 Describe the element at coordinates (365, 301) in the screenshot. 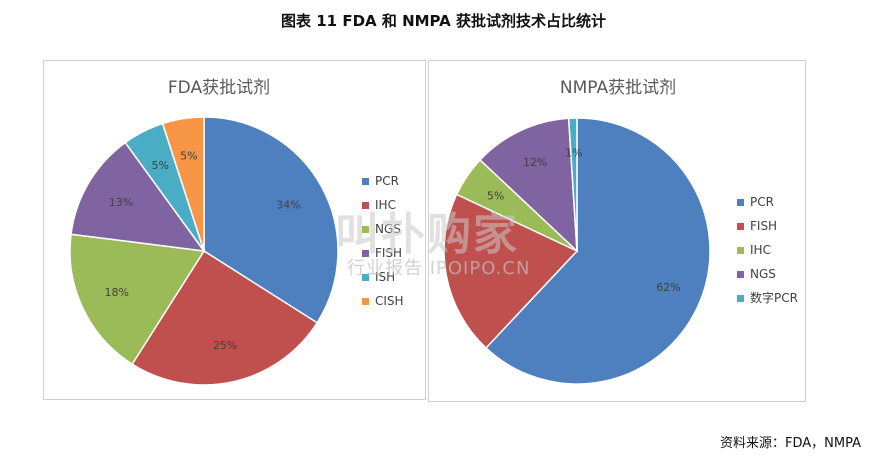

I see `legend-swatch-cish` at that location.